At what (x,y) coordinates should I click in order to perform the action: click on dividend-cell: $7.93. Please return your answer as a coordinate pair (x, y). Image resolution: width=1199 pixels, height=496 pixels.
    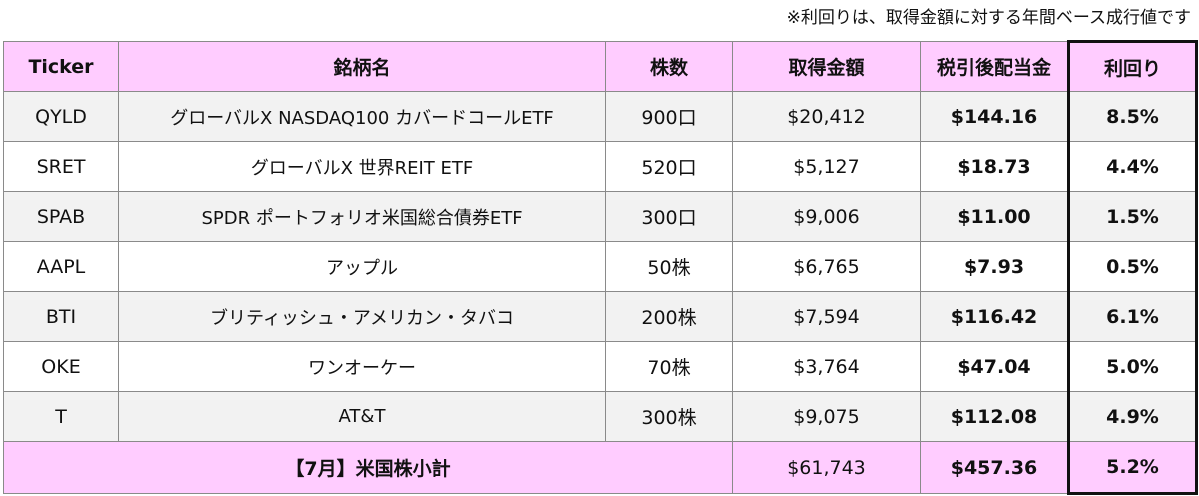
    Looking at the image, I should click on (994, 266).